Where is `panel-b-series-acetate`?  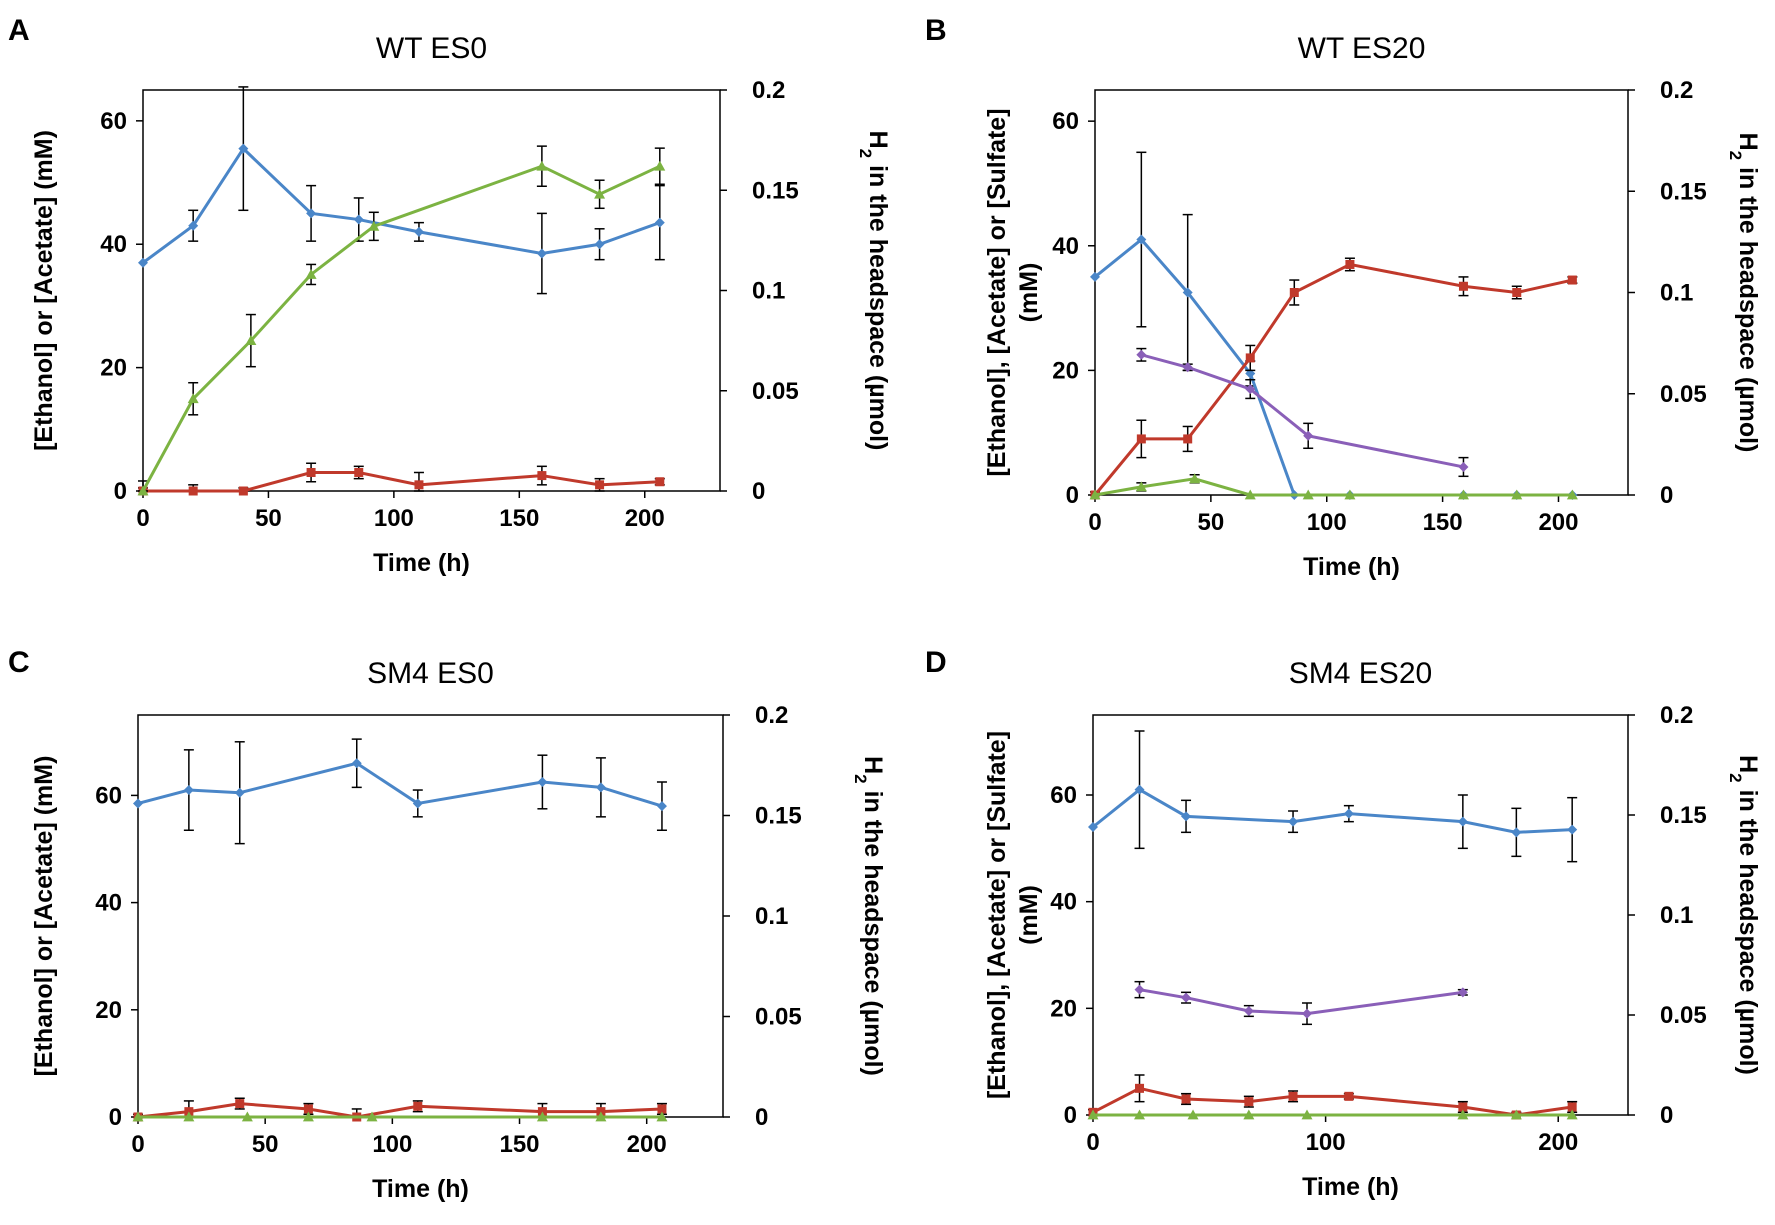
panel-b-series-acetate is located at coordinates (1334, 378).